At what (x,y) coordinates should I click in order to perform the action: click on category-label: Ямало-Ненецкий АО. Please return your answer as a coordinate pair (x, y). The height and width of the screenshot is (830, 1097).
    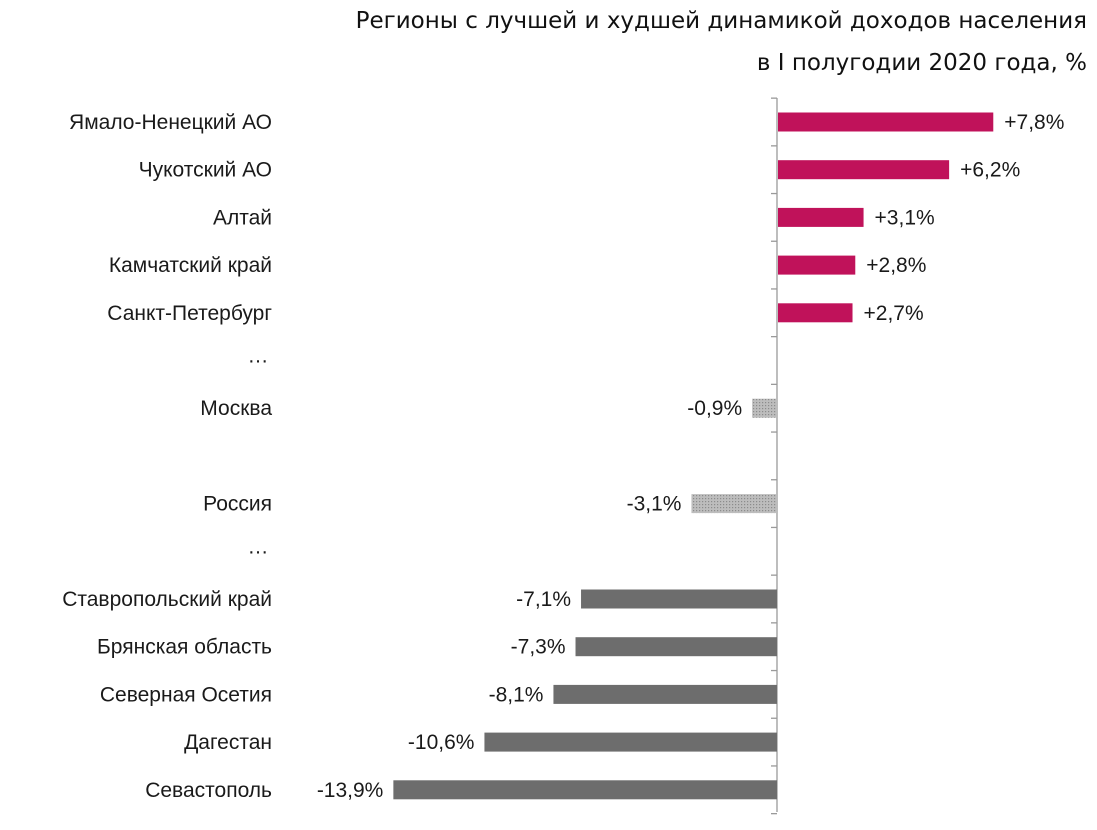
    Looking at the image, I should click on (170, 122).